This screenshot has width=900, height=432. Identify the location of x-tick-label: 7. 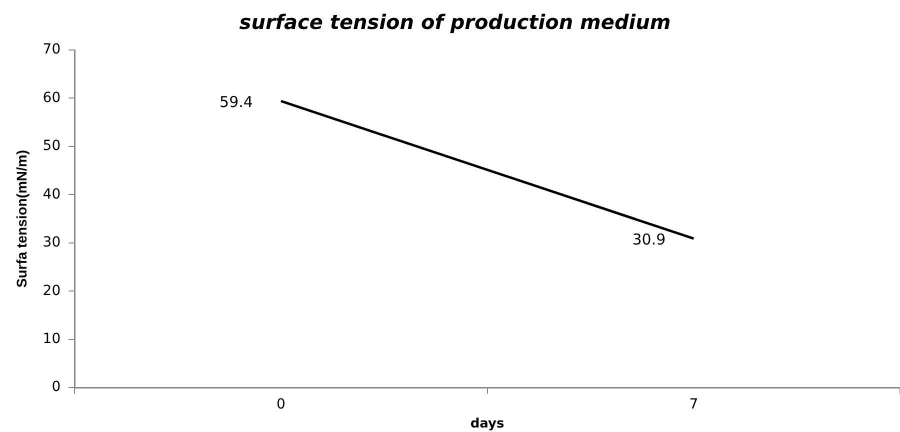
(693, 404).